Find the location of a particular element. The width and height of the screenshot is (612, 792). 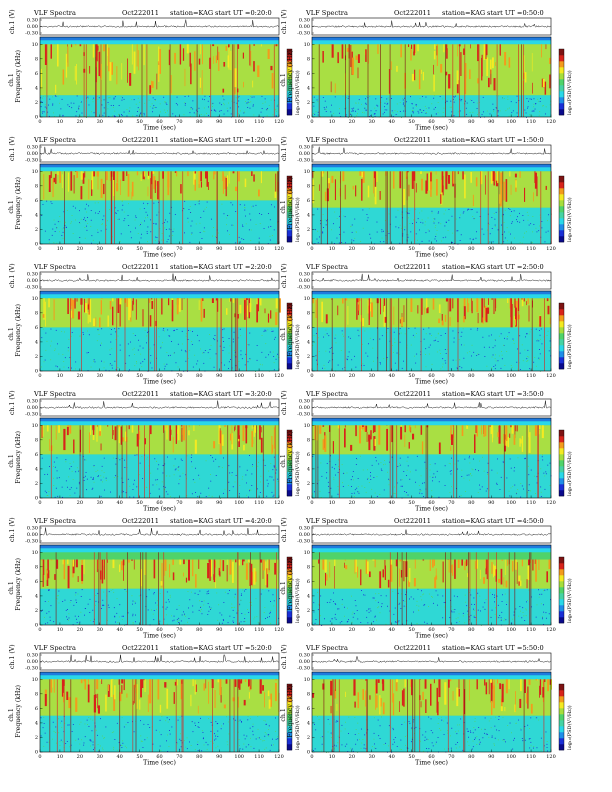

y-tick-label: 0 is located at coordinates (308, 372).